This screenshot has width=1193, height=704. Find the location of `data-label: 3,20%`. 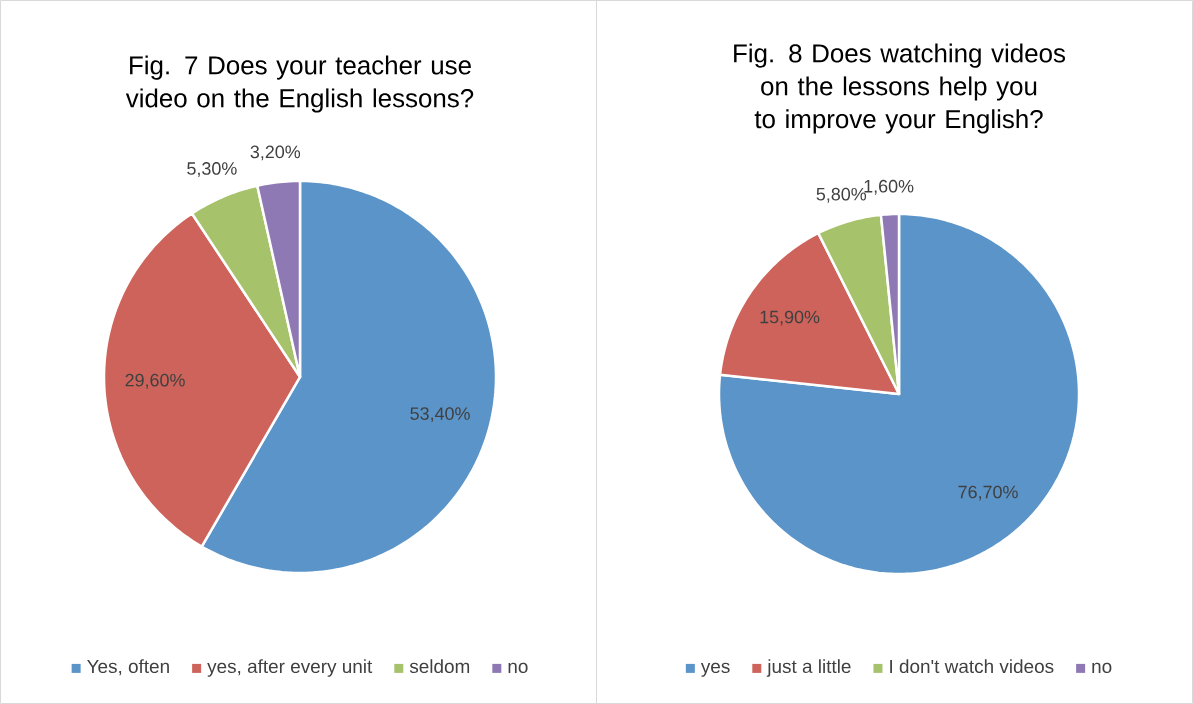

data-label: 3,20% is located at coordinates (275, 153).